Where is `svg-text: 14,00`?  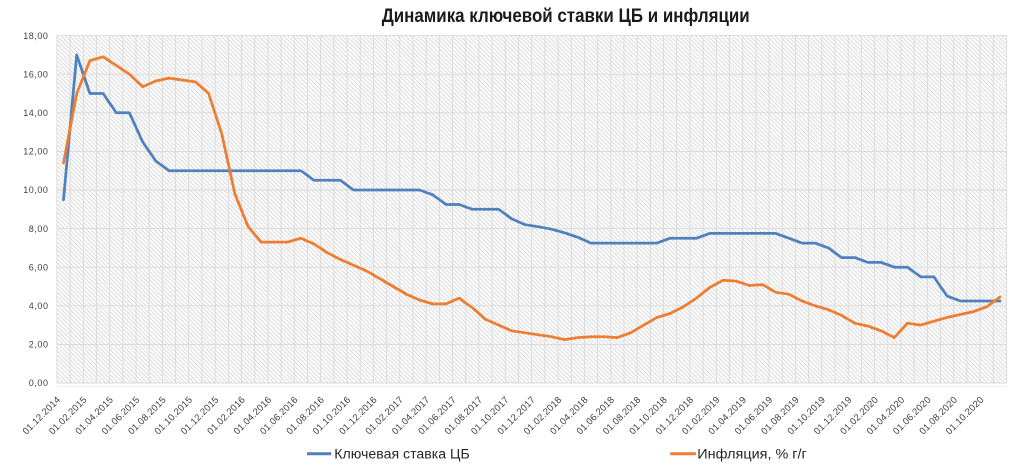
svg-text: 14,00 is located at coordinates (35, 113).